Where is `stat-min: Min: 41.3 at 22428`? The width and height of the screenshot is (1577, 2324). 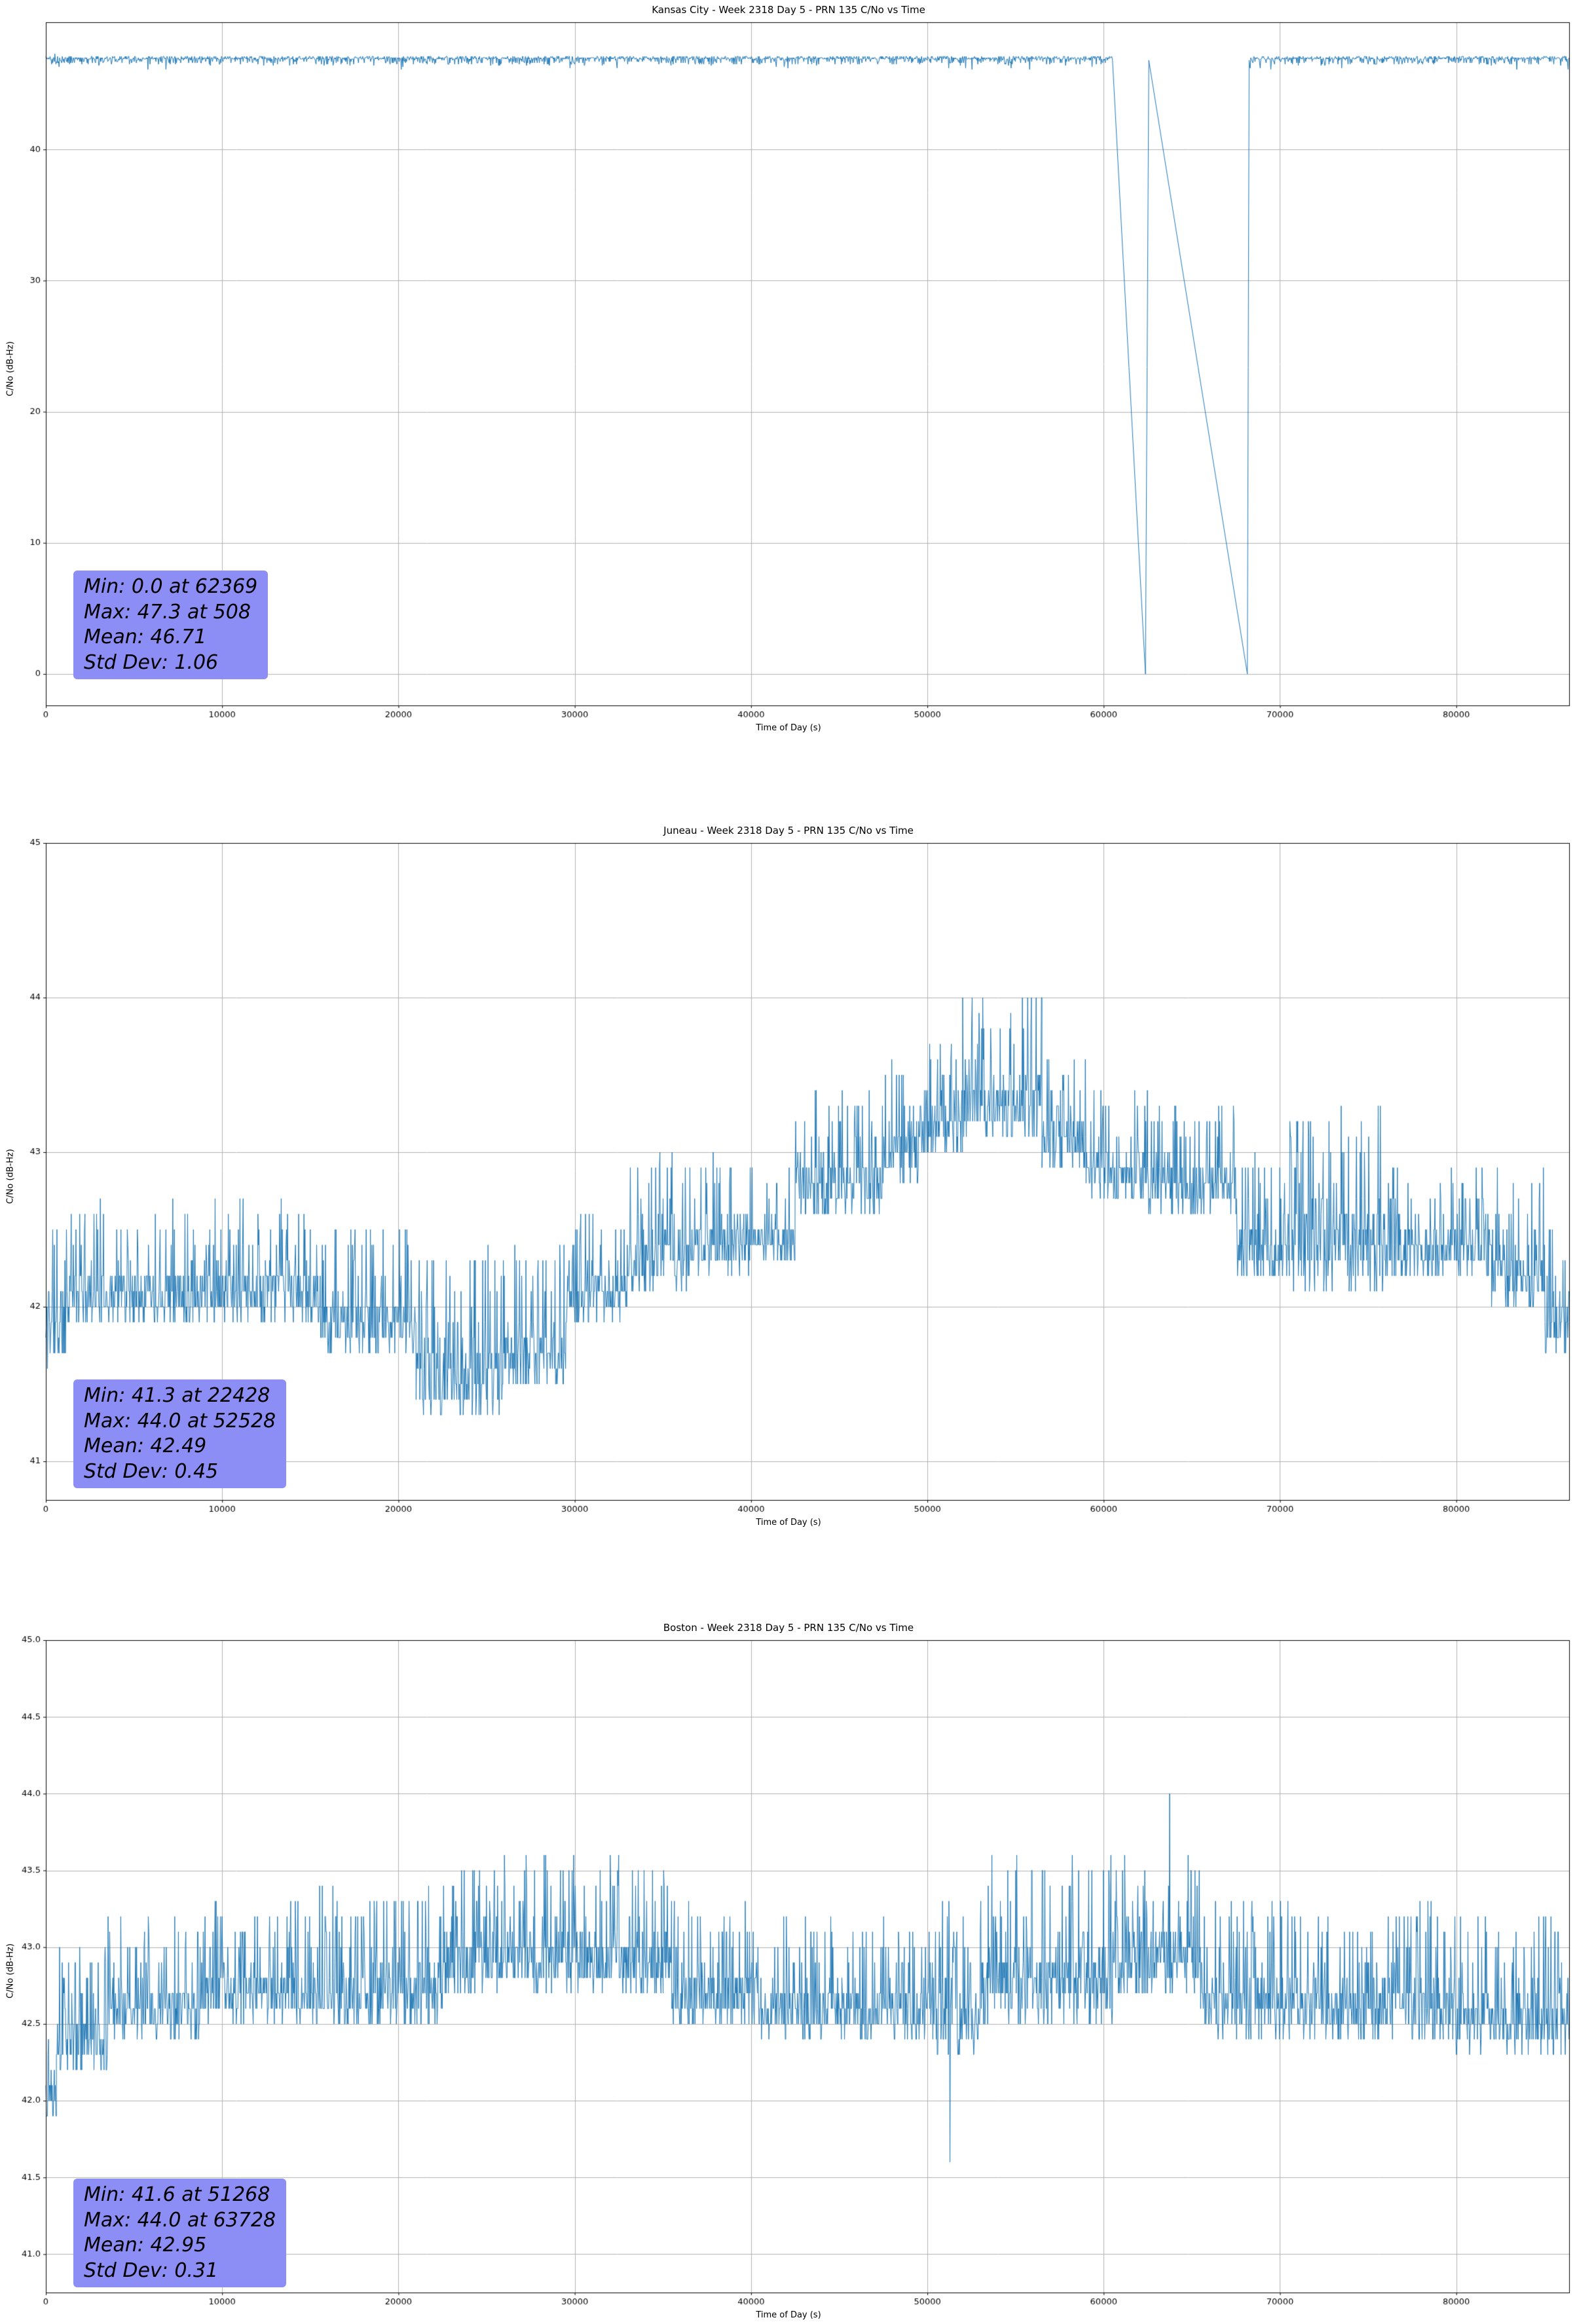 stat-min: Min: 41.3 at 22428 is located at coordinates (177, 1396).